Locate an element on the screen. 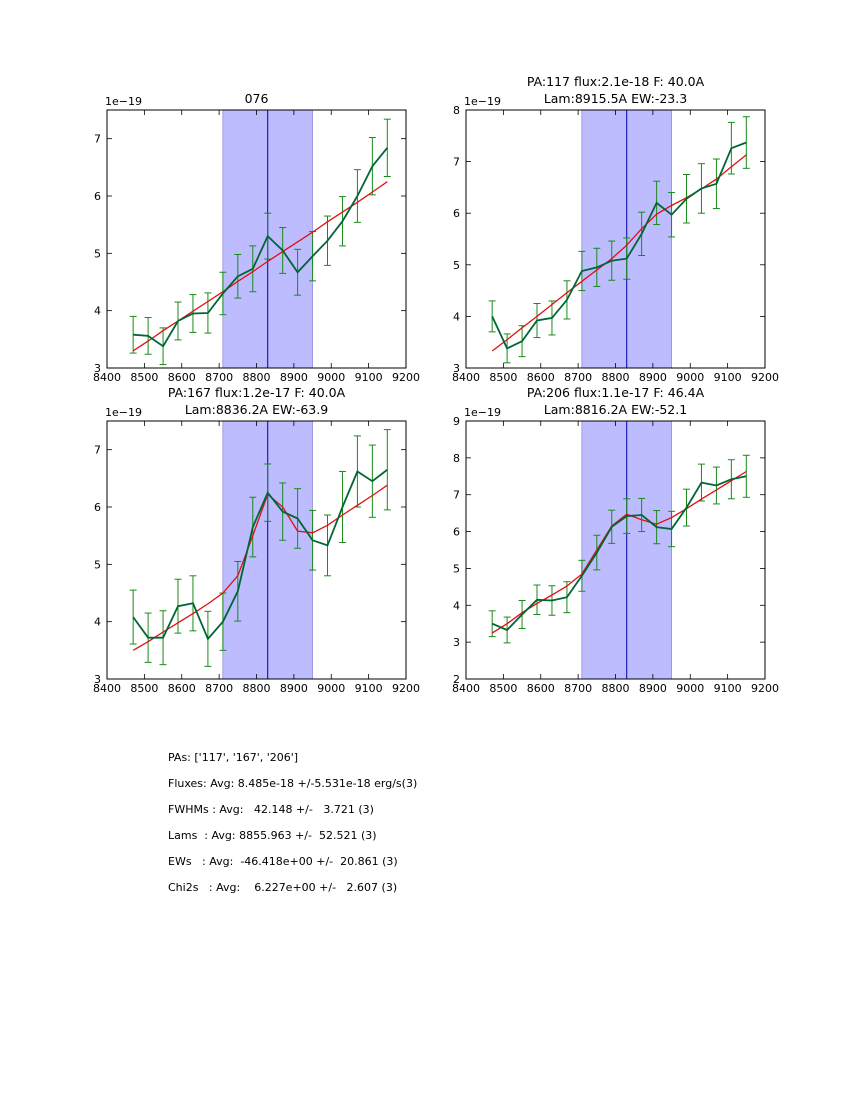  summary-chi2s: Chi2s : Avg: 6.227e+00 +/- 2.607 (3) is located at coordinates (283, 887).